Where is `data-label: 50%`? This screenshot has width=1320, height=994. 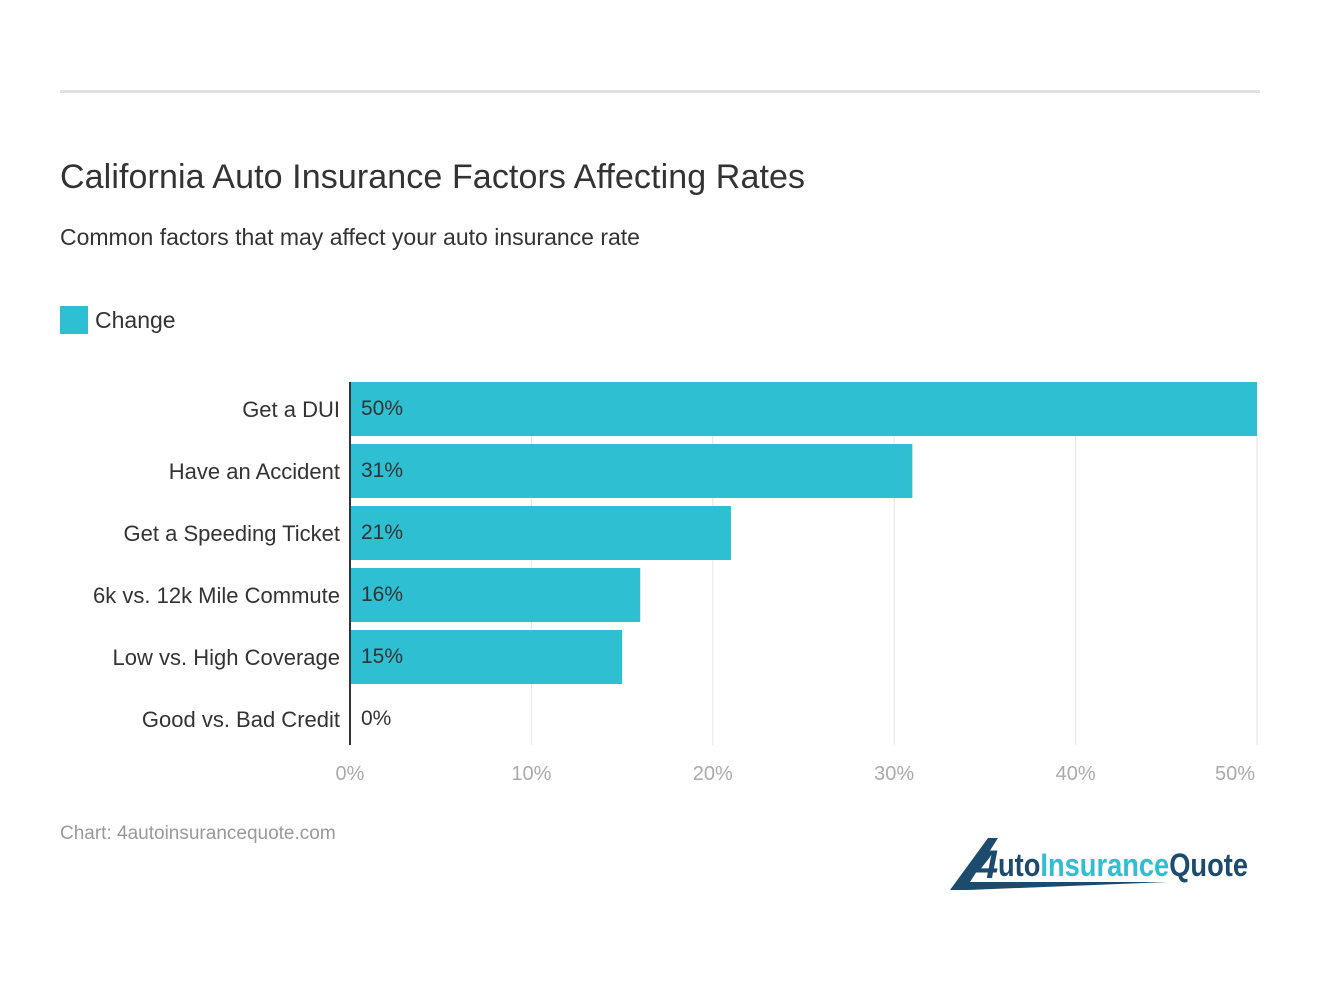
data-label: 50% is located at coordinates (382, 408).